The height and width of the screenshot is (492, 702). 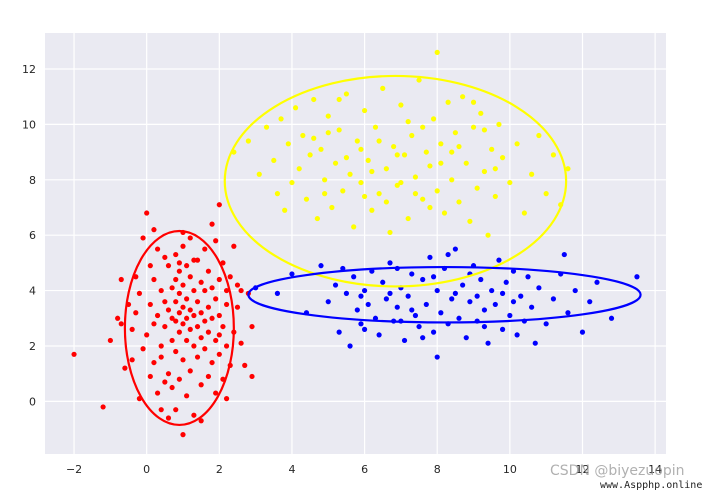 What do you see at coordinates (32, 401) in the screenshot?
I see `y-tick-label: 0` at bounding box center [32, 401].